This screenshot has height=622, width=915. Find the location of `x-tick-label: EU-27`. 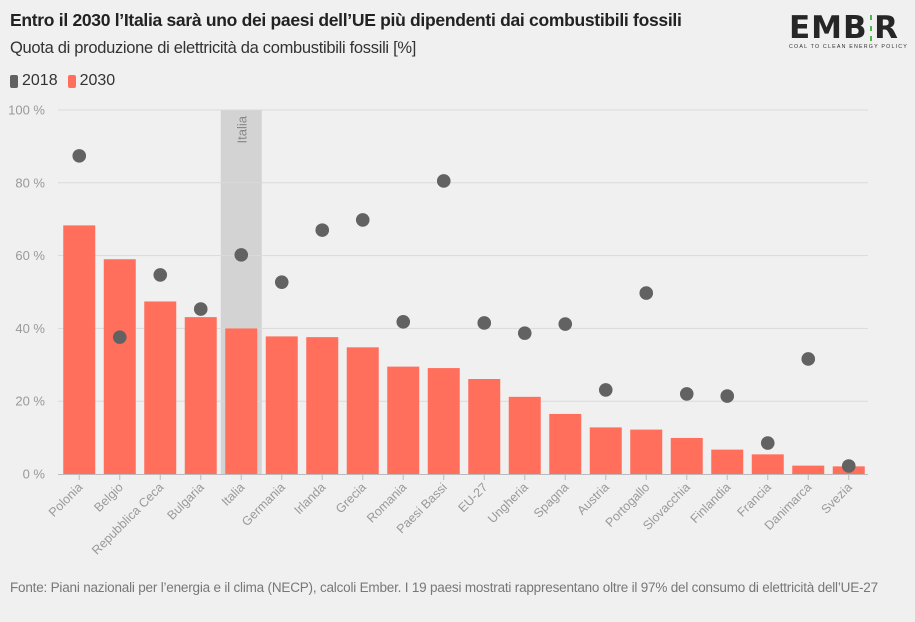

x-tick-label: EU-27 is located at coordinates (472, 497).